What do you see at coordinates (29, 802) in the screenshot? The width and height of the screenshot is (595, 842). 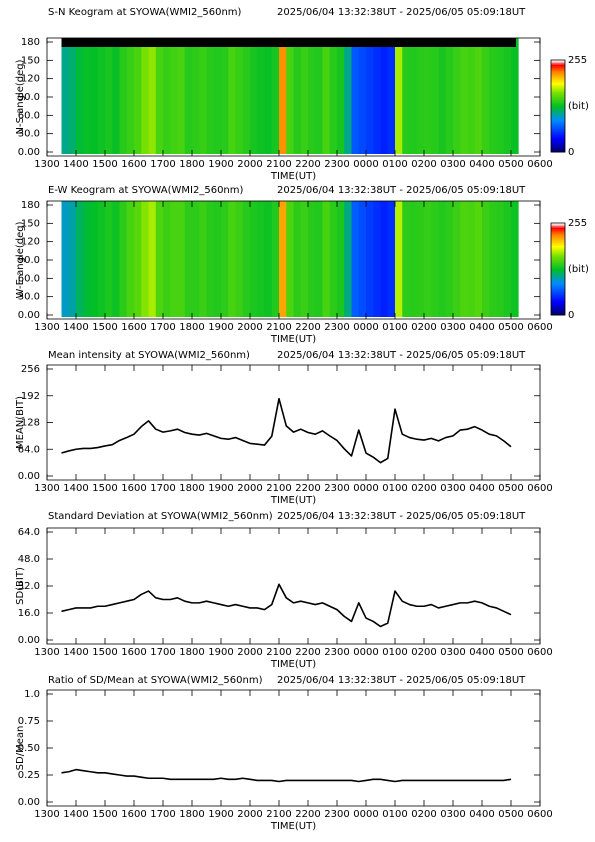 I see `y-tick-label: 0.00` at bounding box center [29, 802].